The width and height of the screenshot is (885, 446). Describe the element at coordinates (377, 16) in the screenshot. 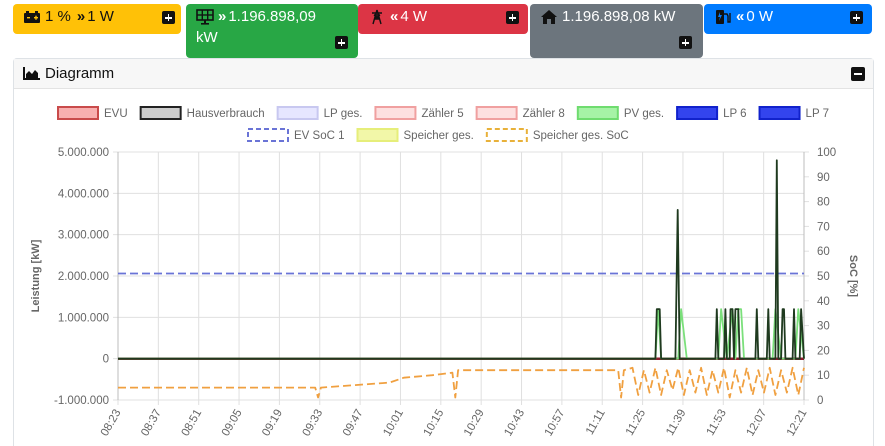

I see `power-pylon-icon` at that location.